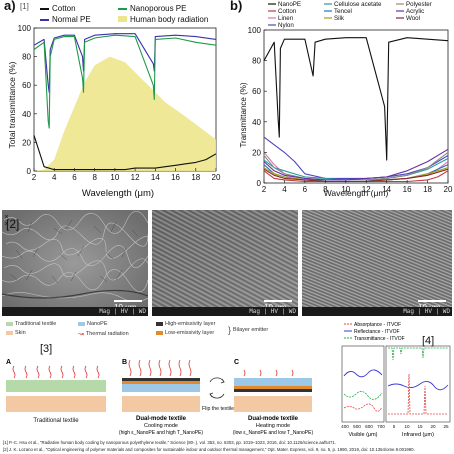 The width and height of the screenshot is (454, 454). I want to click on caption-heating-sub1: Heating mode, so click(273, 426).